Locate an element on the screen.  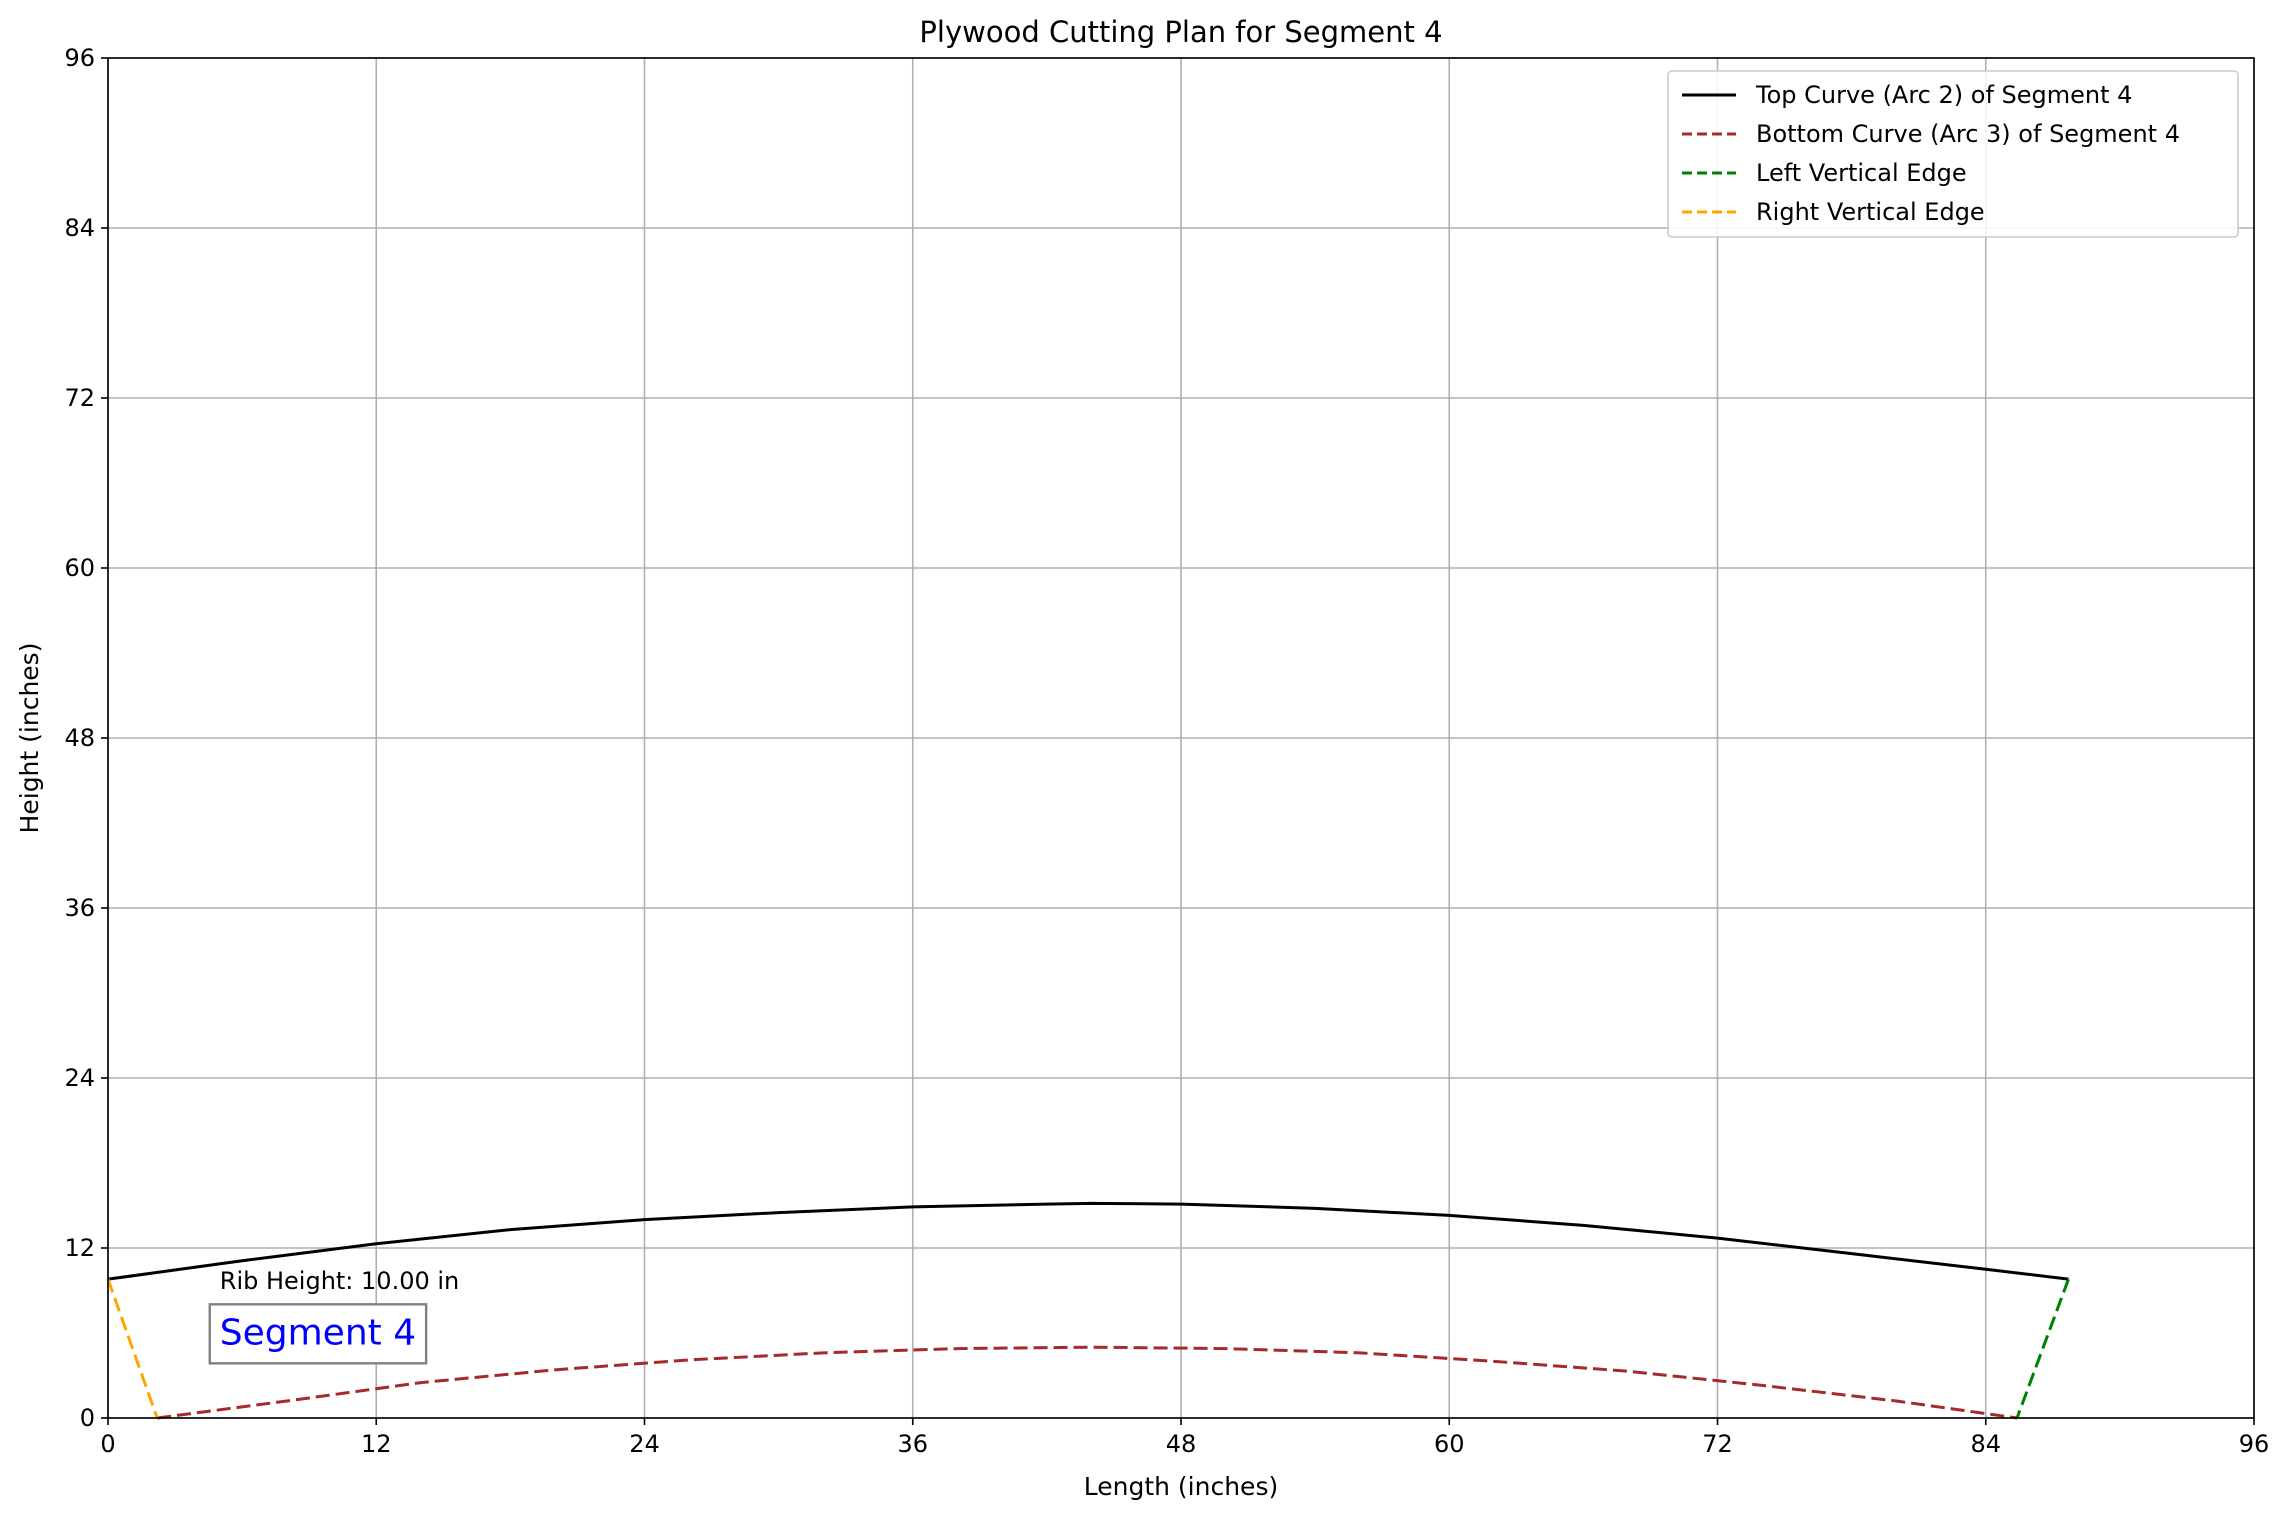
y-tick-label: 72 is located at coordinates (79, 398).